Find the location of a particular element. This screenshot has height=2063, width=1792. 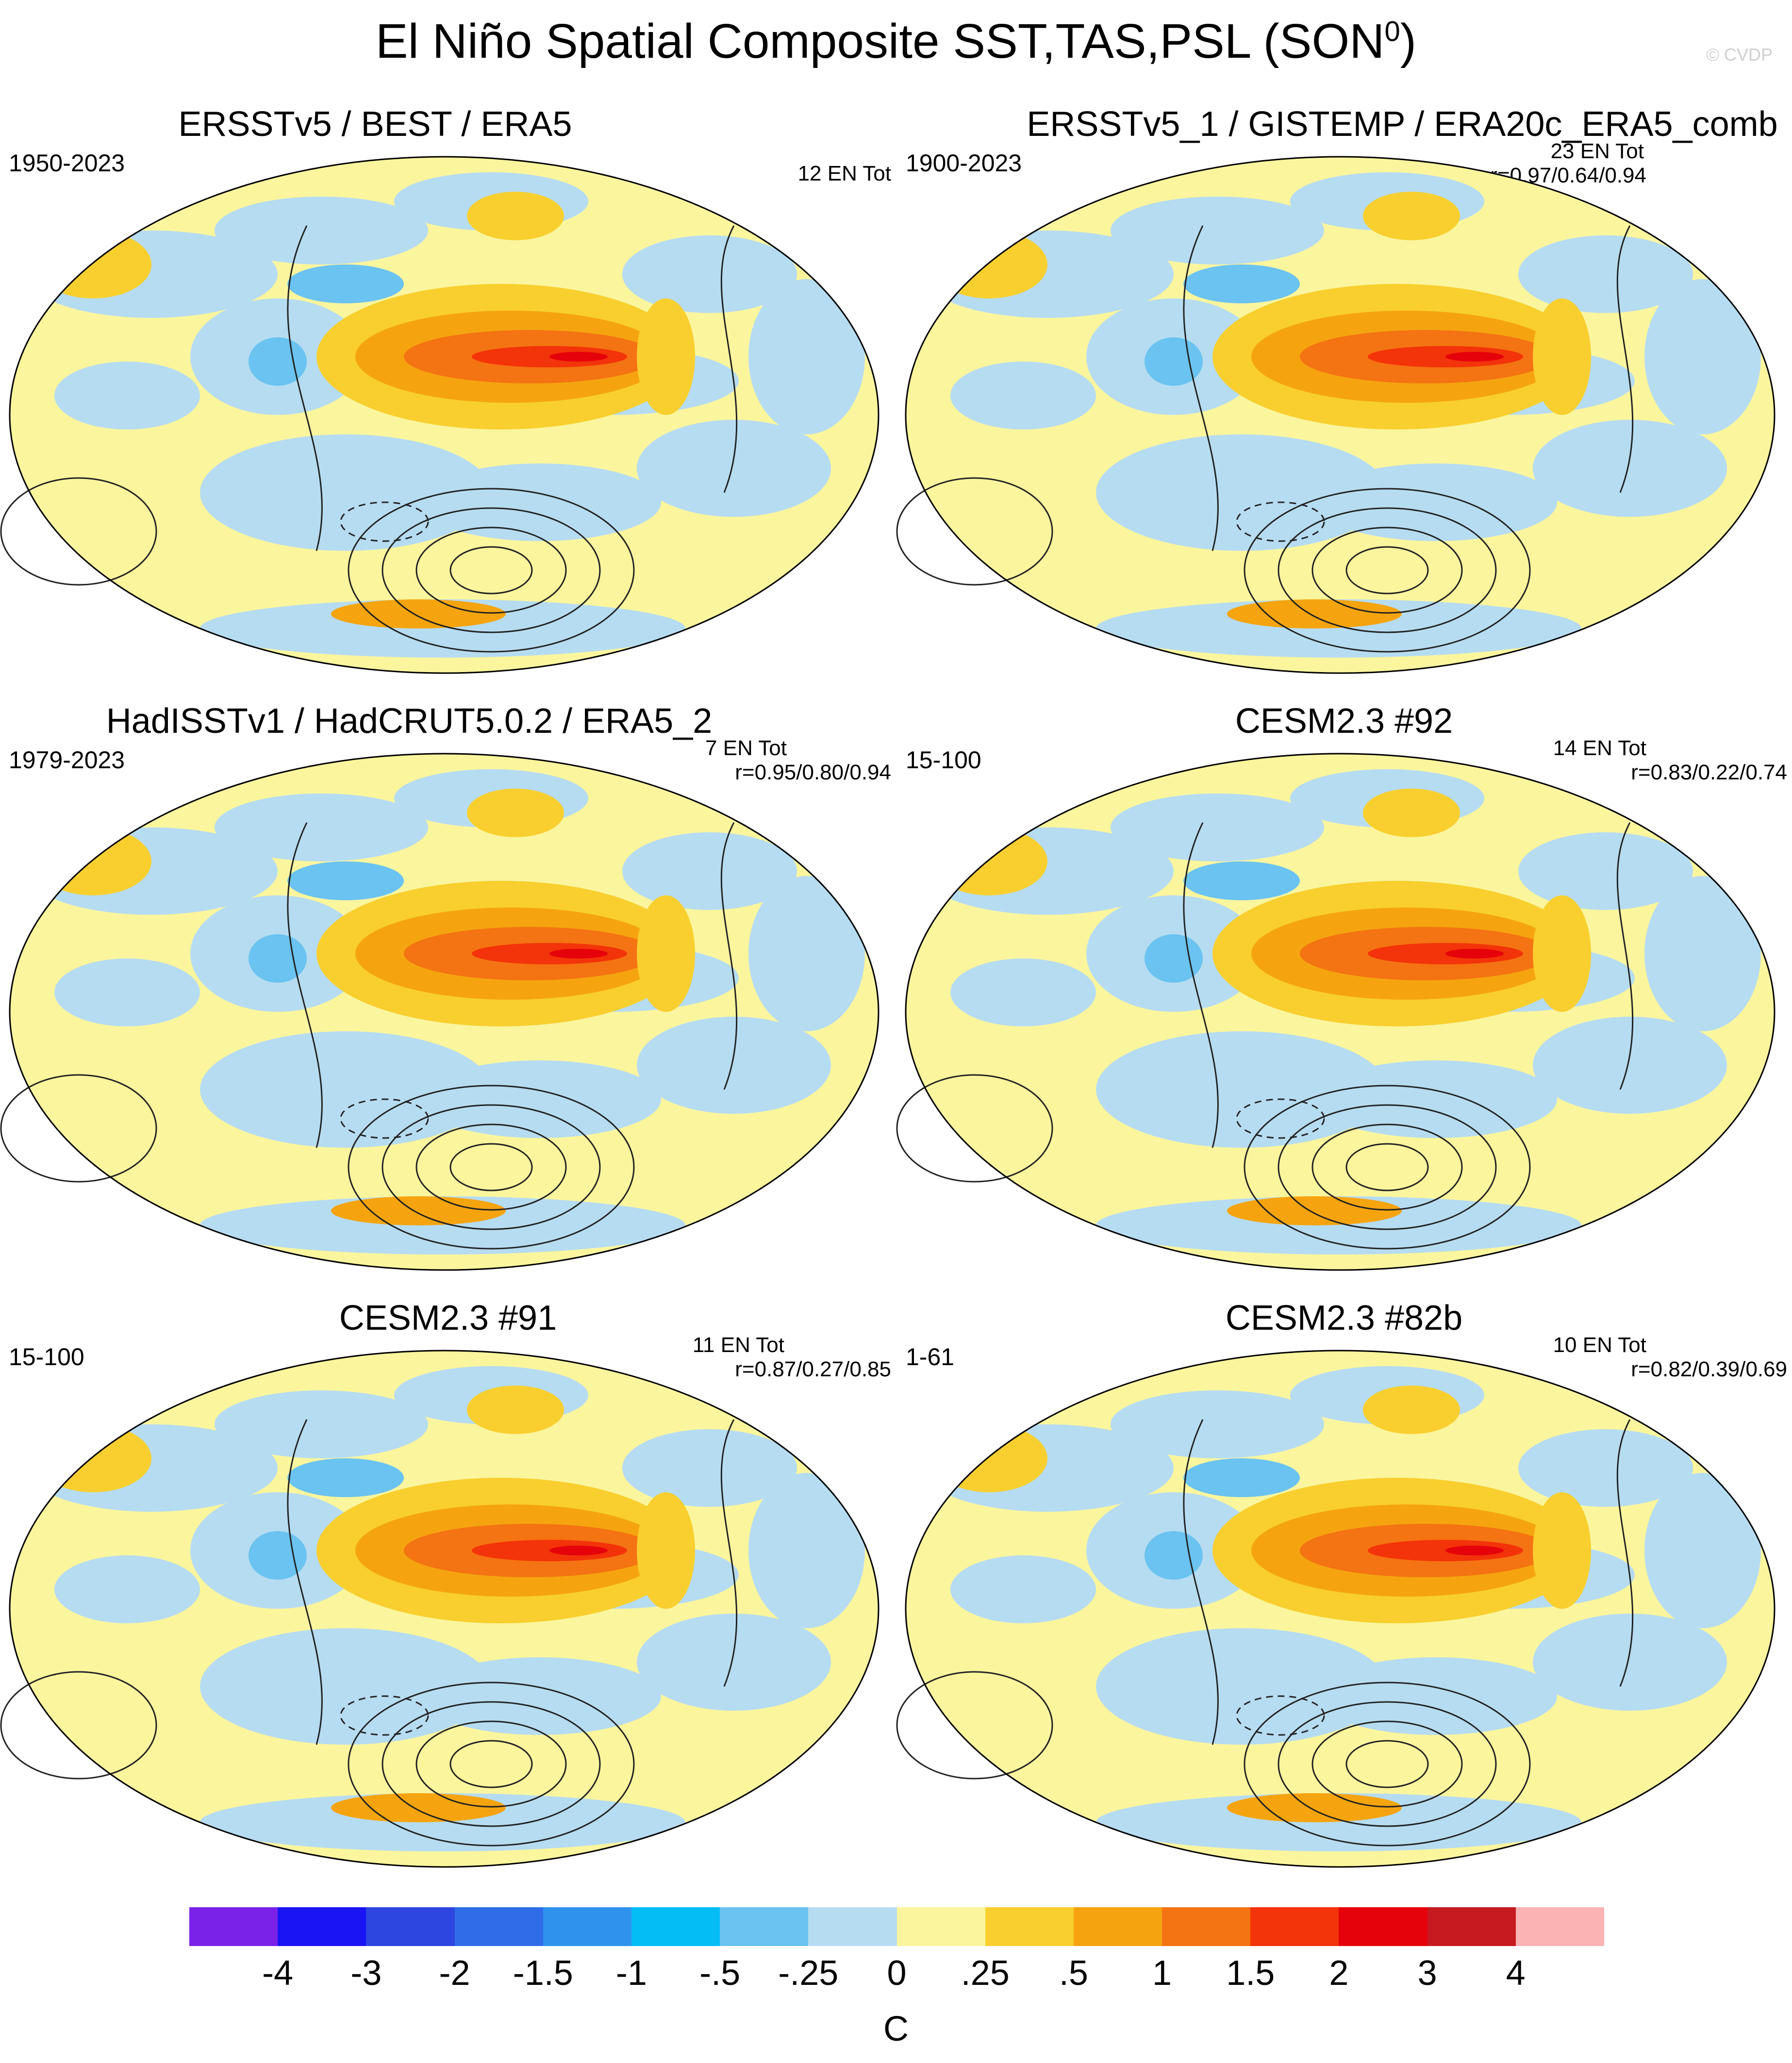

colorbar-tick-label: 0 is located at coordinates (897, 1973).